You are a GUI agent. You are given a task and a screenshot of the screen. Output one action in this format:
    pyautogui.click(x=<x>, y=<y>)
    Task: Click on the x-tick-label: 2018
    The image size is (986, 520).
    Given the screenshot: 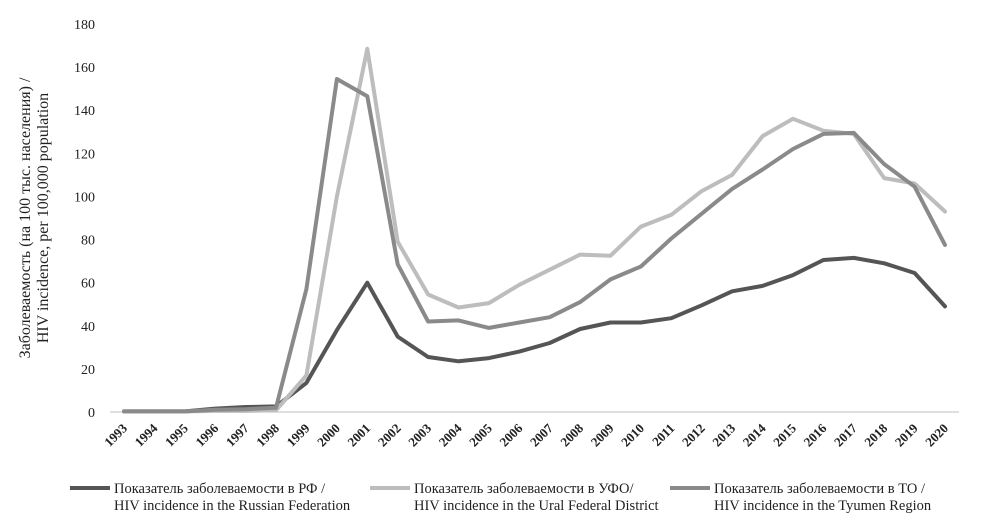 What is the action you would take?
    pyautogui.click(x=875, y=434)
    